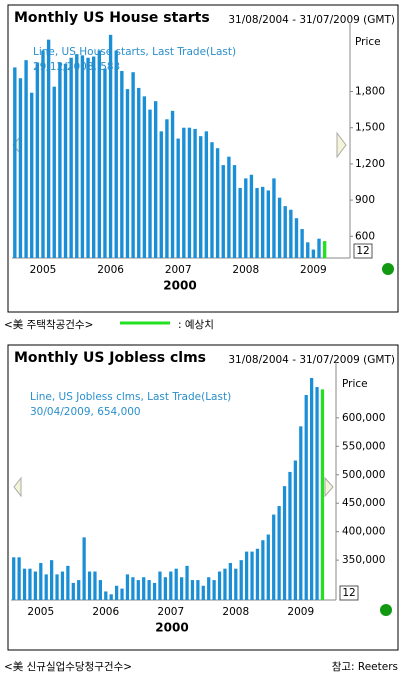 This screenshot has height=677, width=405. Describe the element at coordinates (370, 128) in the screenshot. I see `y-tick-label: 1,500` at that location.